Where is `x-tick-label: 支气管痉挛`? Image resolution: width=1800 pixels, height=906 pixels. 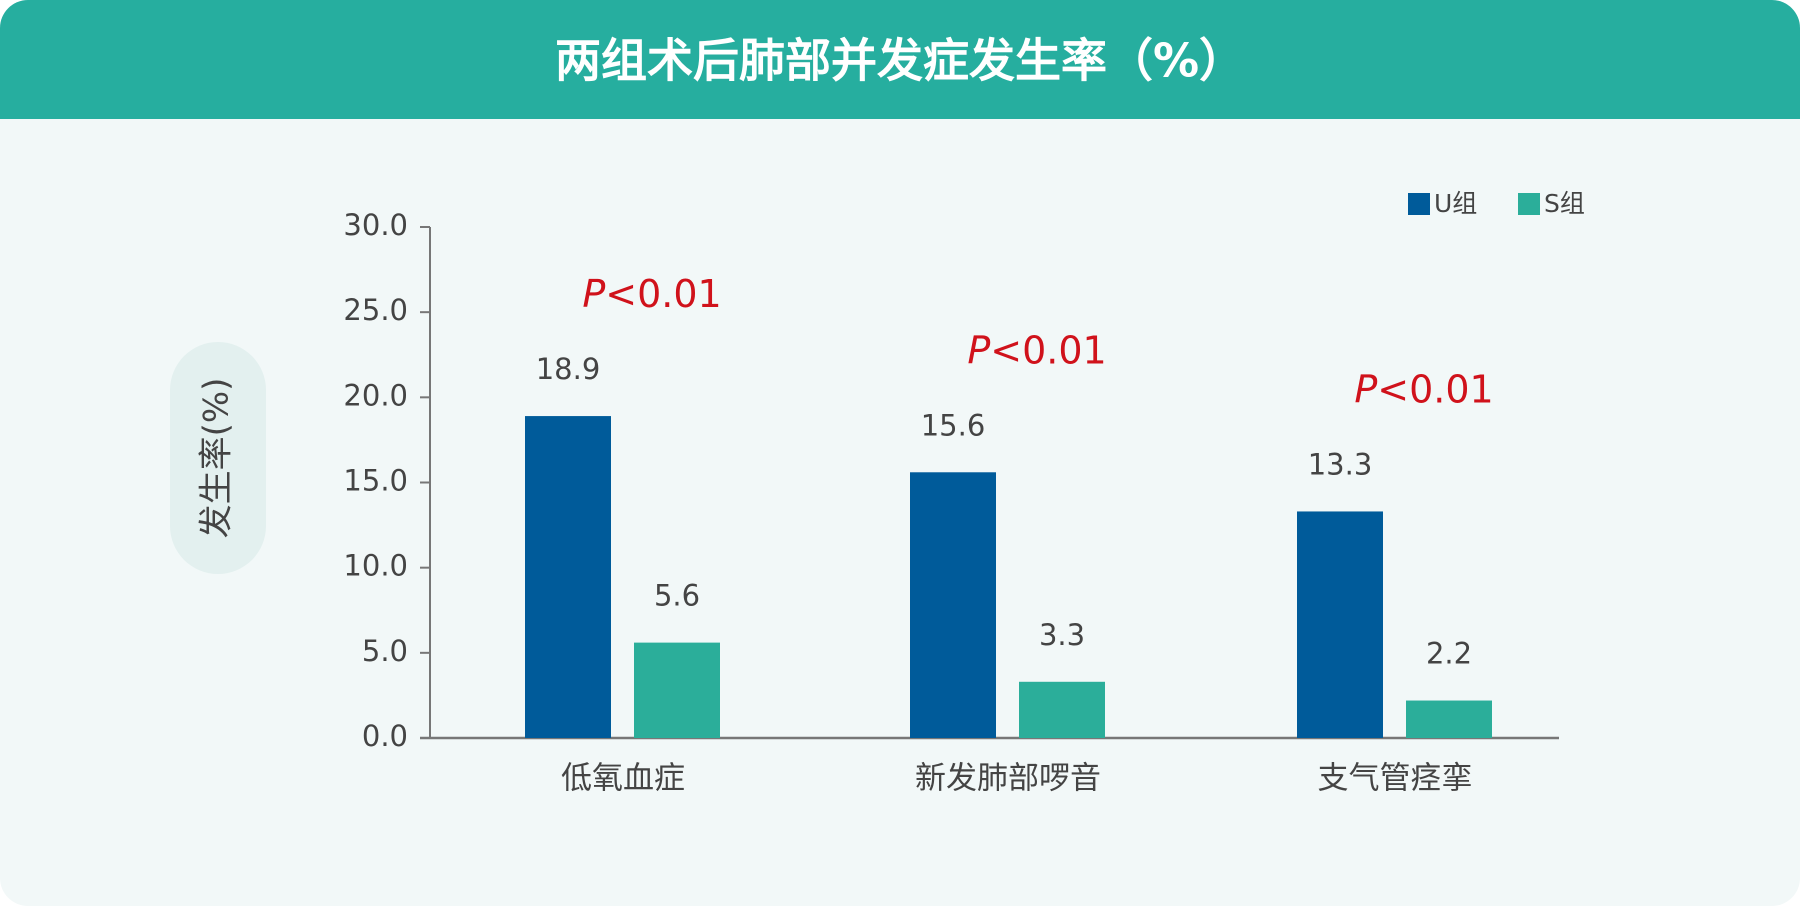
x-tick-label: 支气管痉挛 is located at coordinates (1395, 779).